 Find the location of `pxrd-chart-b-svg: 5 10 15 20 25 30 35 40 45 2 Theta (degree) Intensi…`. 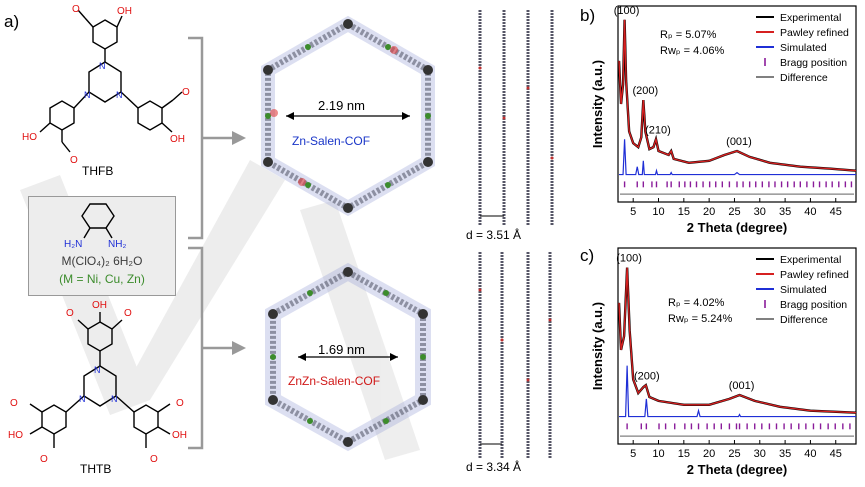

pxrd-chart-b-svg: 5 10 15 20 25 30 35 40 45 2 Theta (degree) Intensi… is located at coordinates (723, 120).